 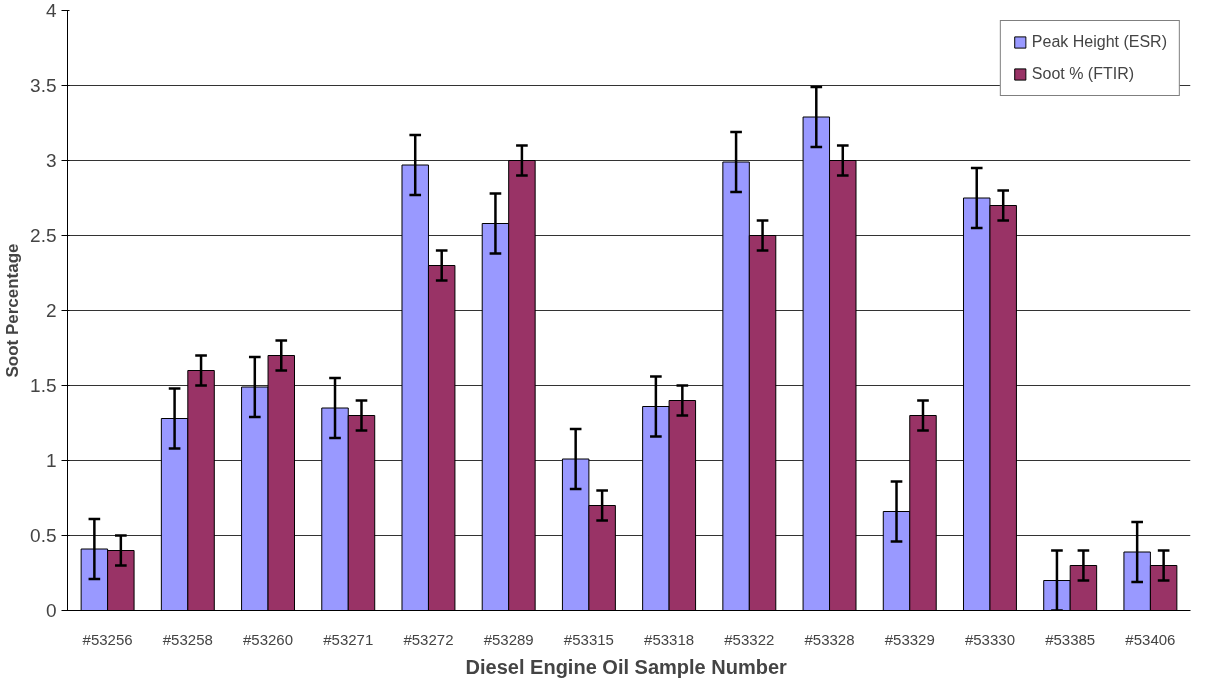 What do you see at coordinates (348, 639) in the screenshot?
I see `x-tick-label: #53271` at bounding box center [348, 639].